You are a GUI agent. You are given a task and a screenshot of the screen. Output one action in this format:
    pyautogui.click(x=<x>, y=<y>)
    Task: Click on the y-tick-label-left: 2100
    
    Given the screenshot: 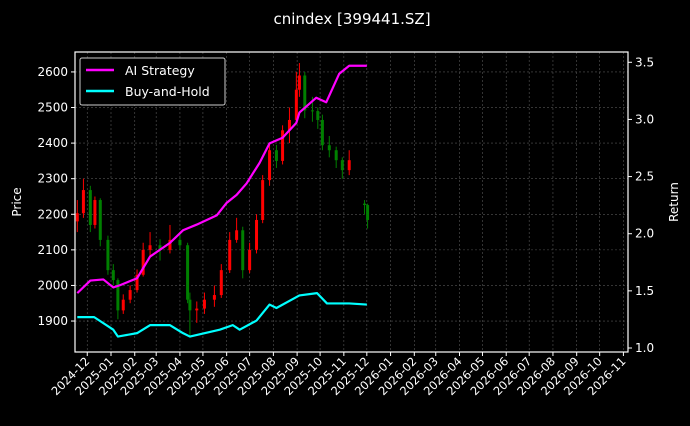 What is the action you would take?
    pyautogui.click(x=52, y=250)
    